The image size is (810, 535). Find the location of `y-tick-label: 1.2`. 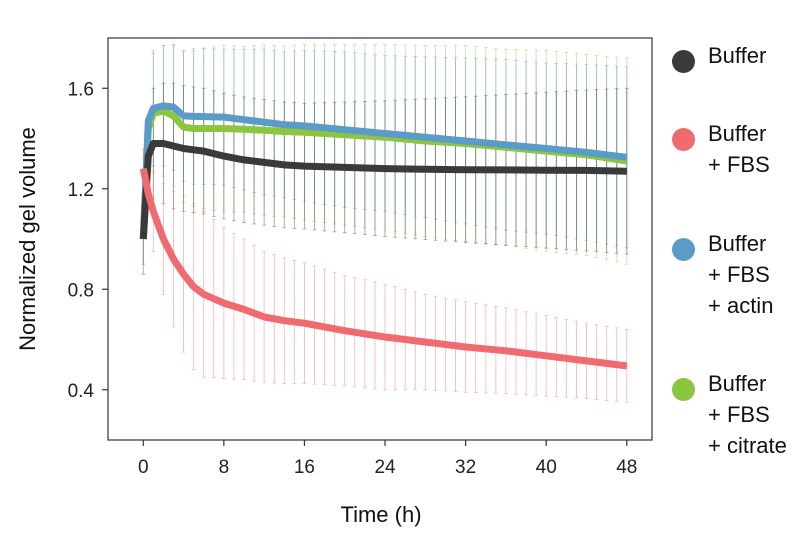

y-tick-label: 1.2 is located at coordinates (81, 190).